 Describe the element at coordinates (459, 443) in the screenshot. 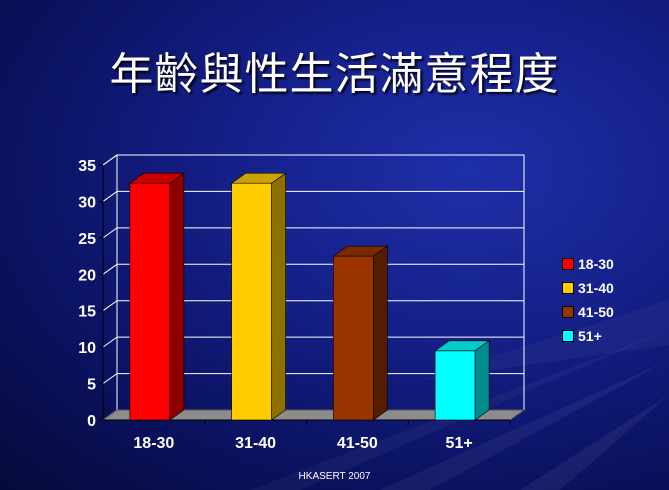

I see `x-tick-label: 51+` at that location.